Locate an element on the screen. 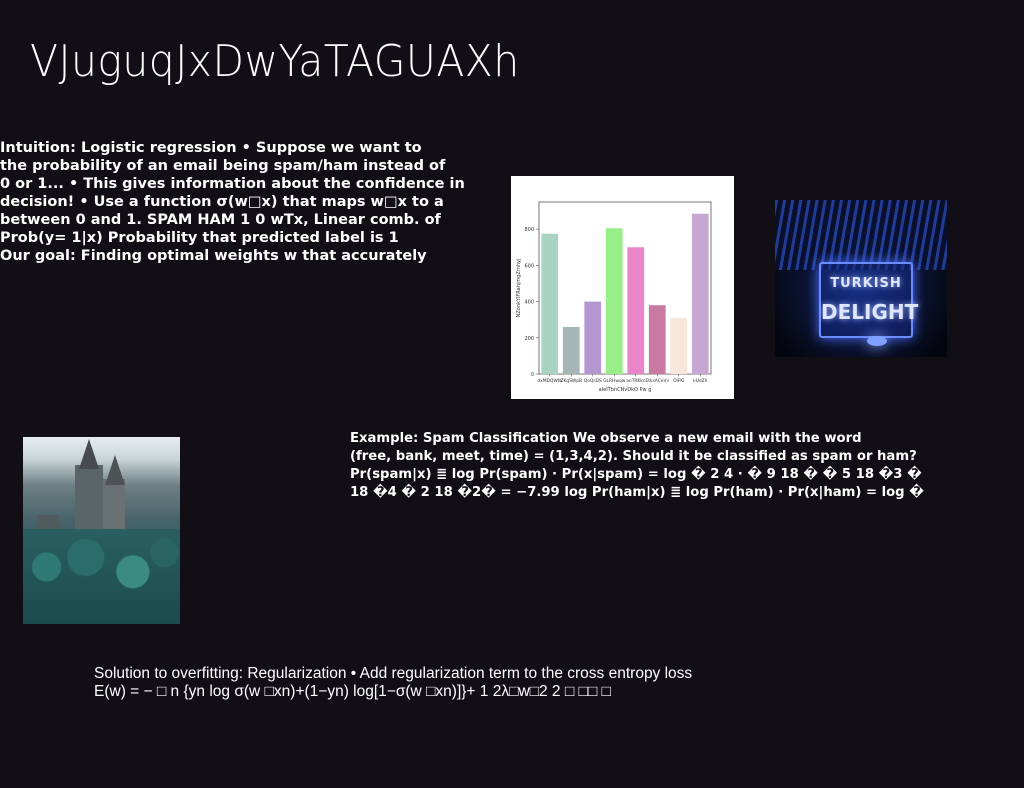 The width and height of the screenshot is (1024, 788). x-tick-label: anTRKkc is located at coordinates (636, 381).